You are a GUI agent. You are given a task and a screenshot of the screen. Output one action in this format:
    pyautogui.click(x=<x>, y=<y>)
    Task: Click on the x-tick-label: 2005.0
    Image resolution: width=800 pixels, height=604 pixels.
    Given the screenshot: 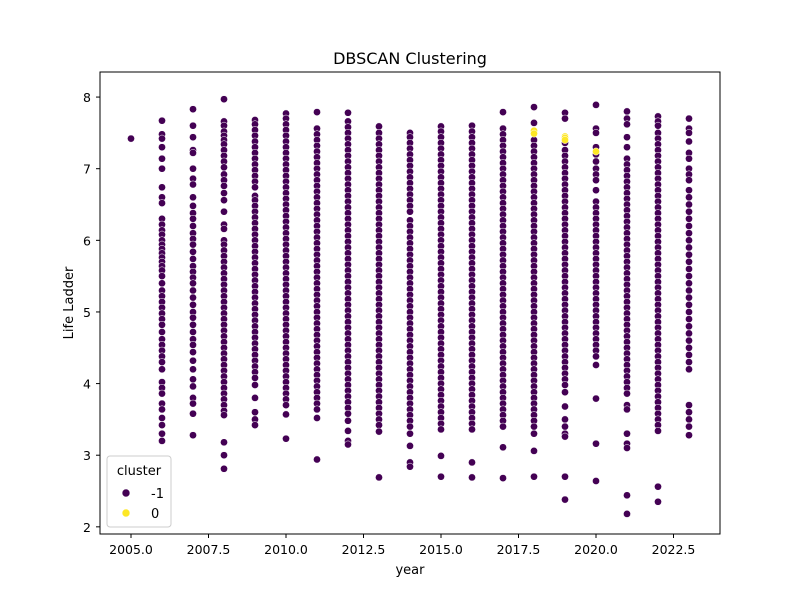 What is the action you would take?
    pyautogui.click(x=131, y=549)
    